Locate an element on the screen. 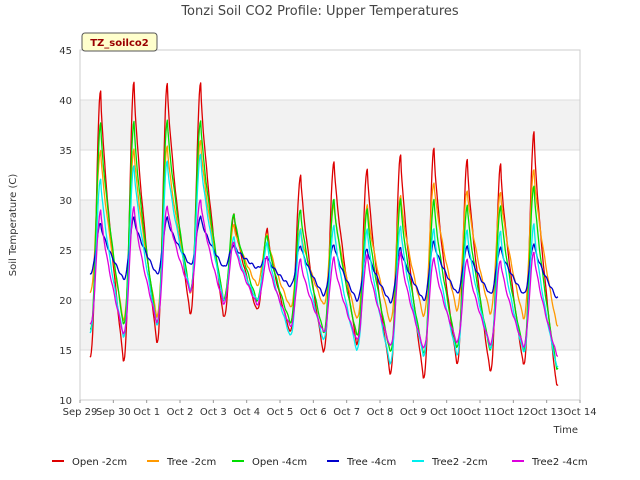  y-tick-label: 15 is located at coordinates (65, 351).